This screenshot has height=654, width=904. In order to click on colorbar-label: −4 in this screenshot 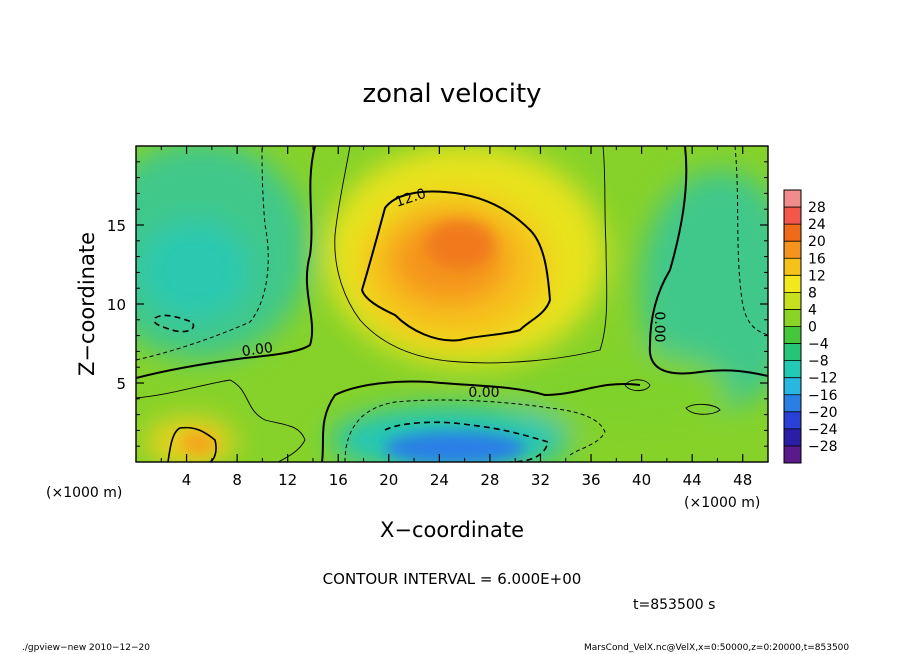, I will do `click(818, 345)`.